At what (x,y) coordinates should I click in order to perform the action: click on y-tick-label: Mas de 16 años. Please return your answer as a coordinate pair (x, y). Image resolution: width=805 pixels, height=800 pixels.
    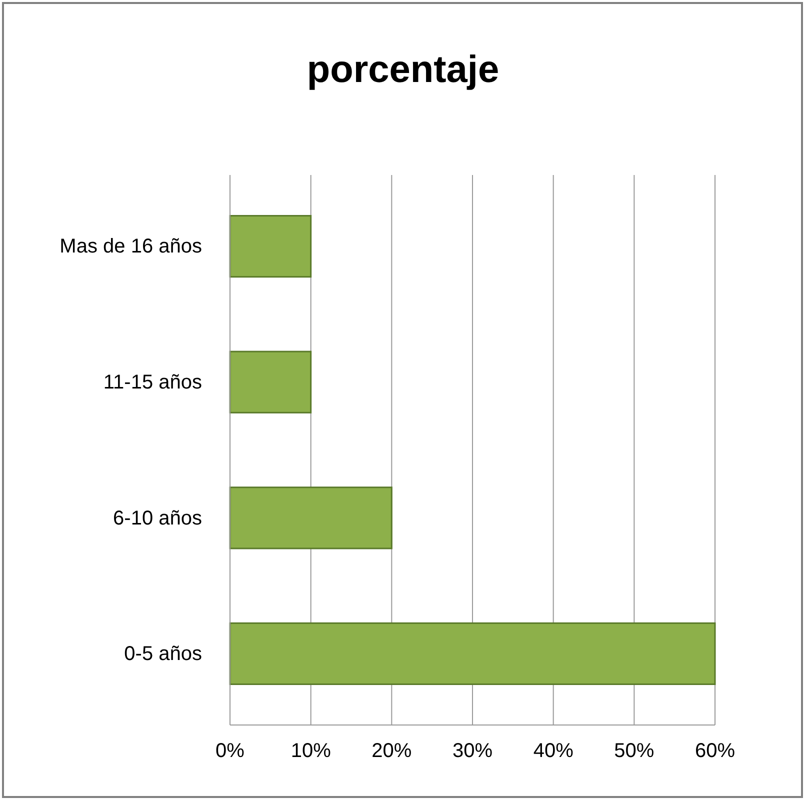
    Looking at the image, I should click on (131, 247).